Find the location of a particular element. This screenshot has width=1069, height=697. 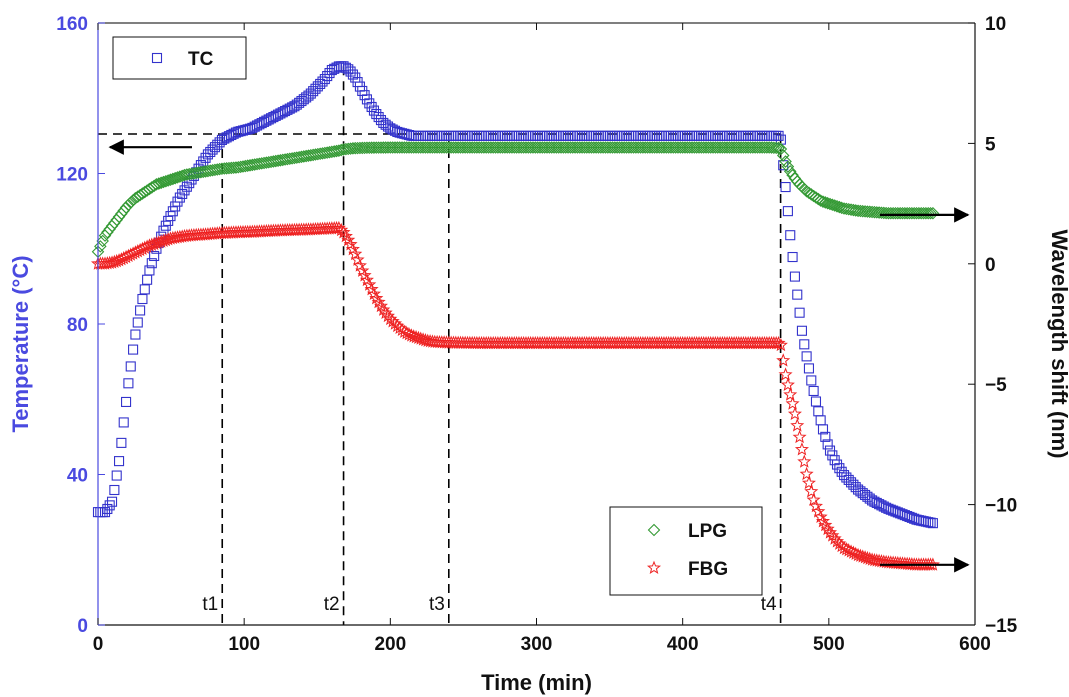

x-tick-label: 400 is located at coordinates (683, 644).